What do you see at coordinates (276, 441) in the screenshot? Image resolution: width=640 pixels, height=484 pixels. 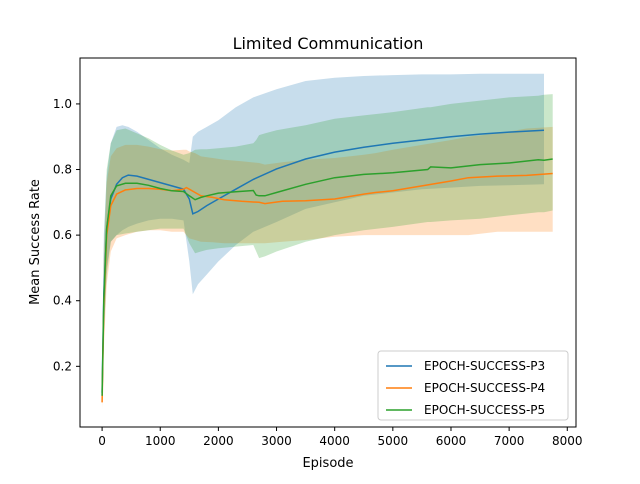 I see `x-tick-label: 3000` at bounding box center [276, 441].